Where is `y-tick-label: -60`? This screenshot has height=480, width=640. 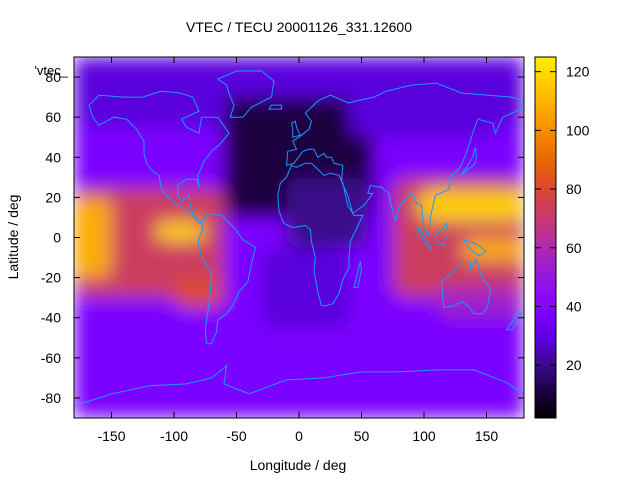
y-tick-label: -60 is located at coordinates (51, 358).